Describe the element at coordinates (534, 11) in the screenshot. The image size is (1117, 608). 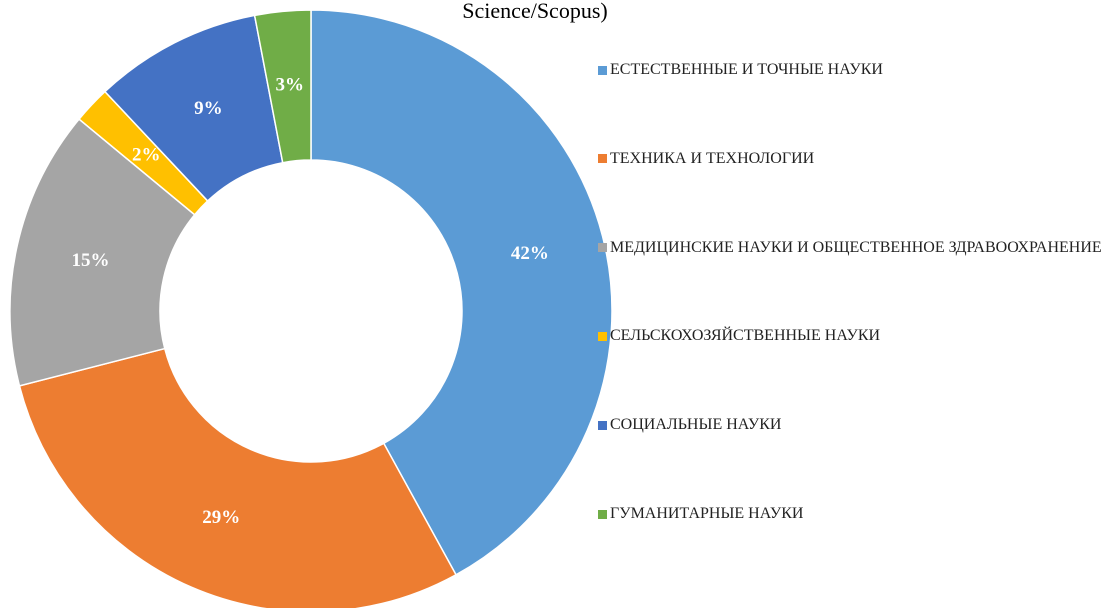
I see `chart-title: Science/Scopus)` at that location.